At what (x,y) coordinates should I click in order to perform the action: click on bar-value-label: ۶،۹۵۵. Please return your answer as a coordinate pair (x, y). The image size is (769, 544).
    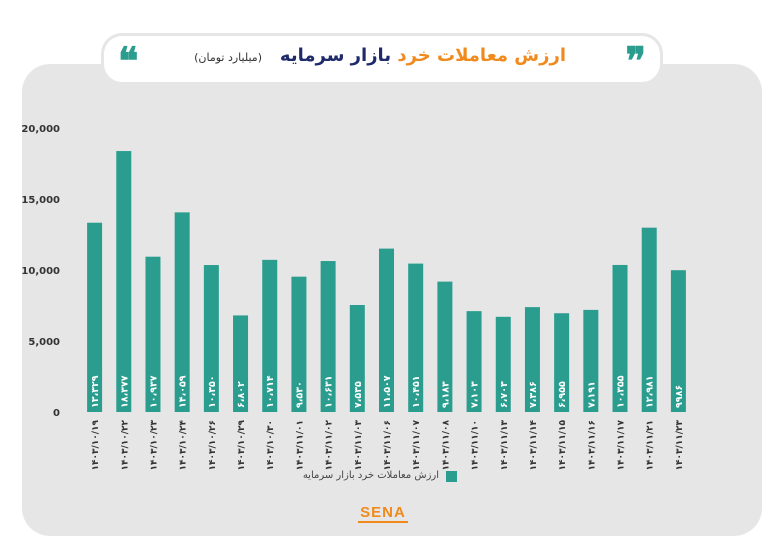
    Looking at the image, I should click on (562, 394).